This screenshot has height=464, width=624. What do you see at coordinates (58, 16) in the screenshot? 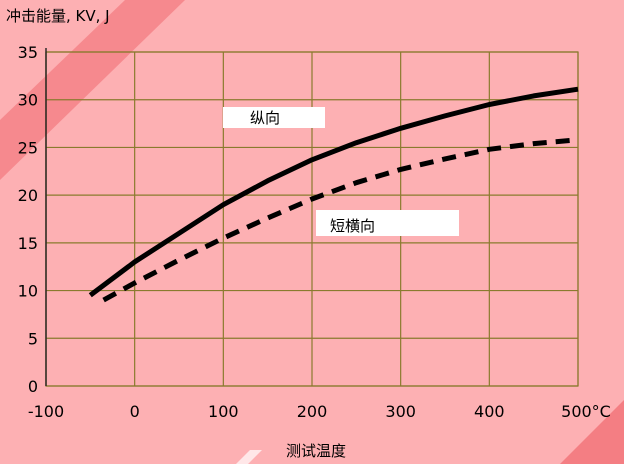
I see `y-axis-label: 冲击能量, KV, J` at bounding box center [58, 16].